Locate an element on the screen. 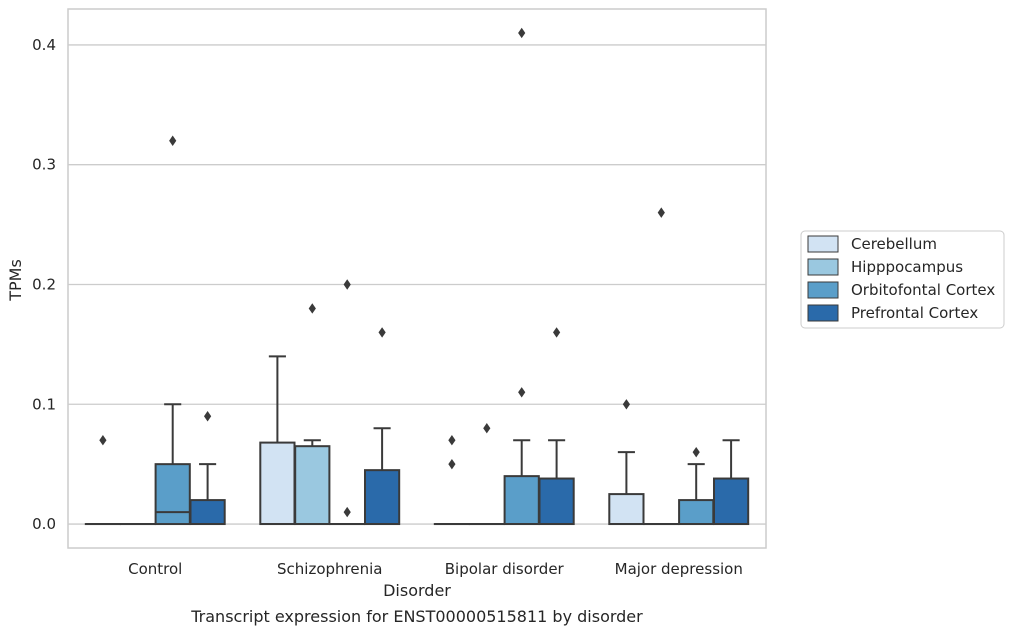  y-tick-label: 0.4 is located at coordinates (44, 45).